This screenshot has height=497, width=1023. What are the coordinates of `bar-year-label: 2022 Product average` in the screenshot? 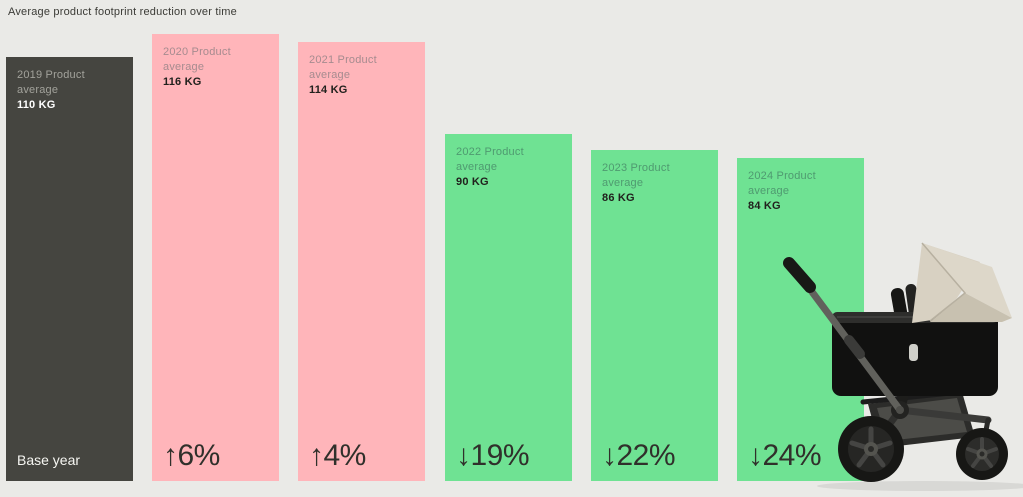 It's located at (490, 159).